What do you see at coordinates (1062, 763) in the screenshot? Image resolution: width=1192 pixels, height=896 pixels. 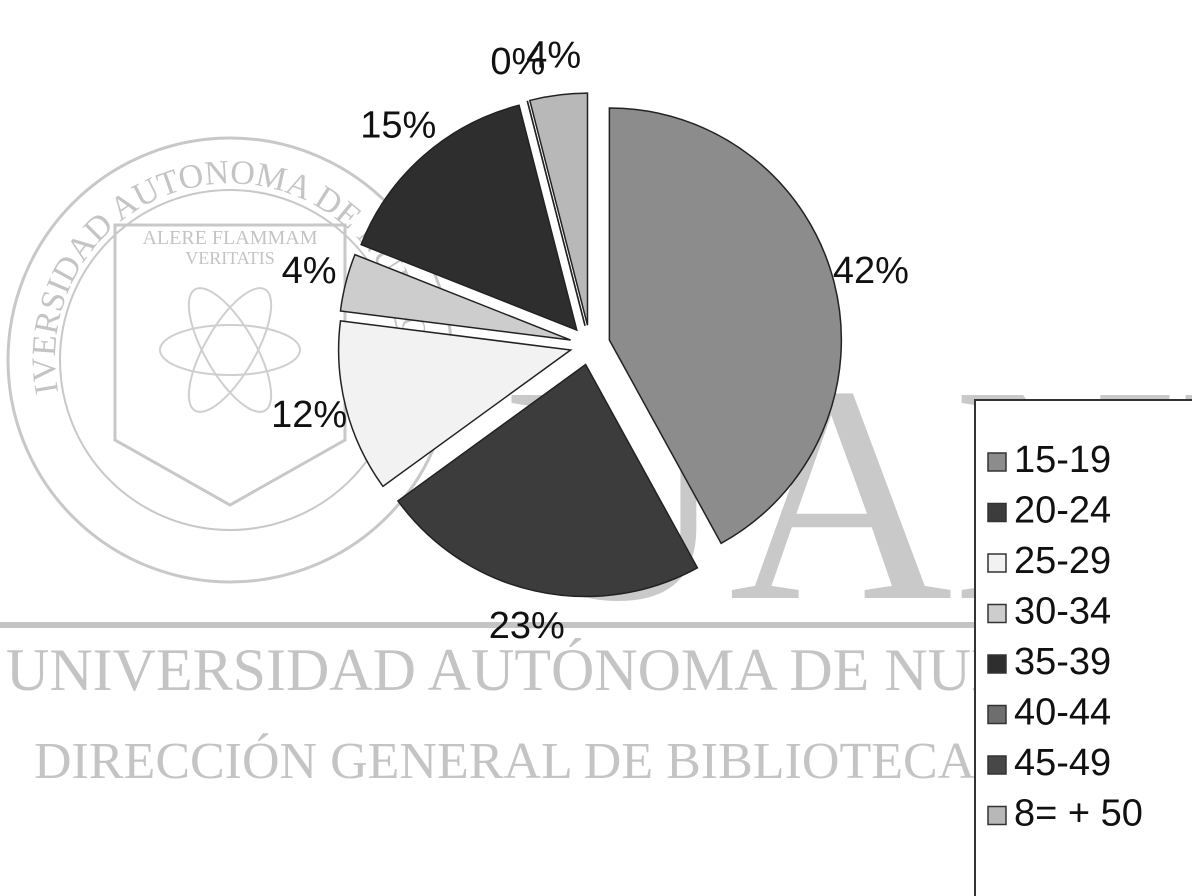 I see `legend-label: 45-49` at bounding box center [1062, 763].